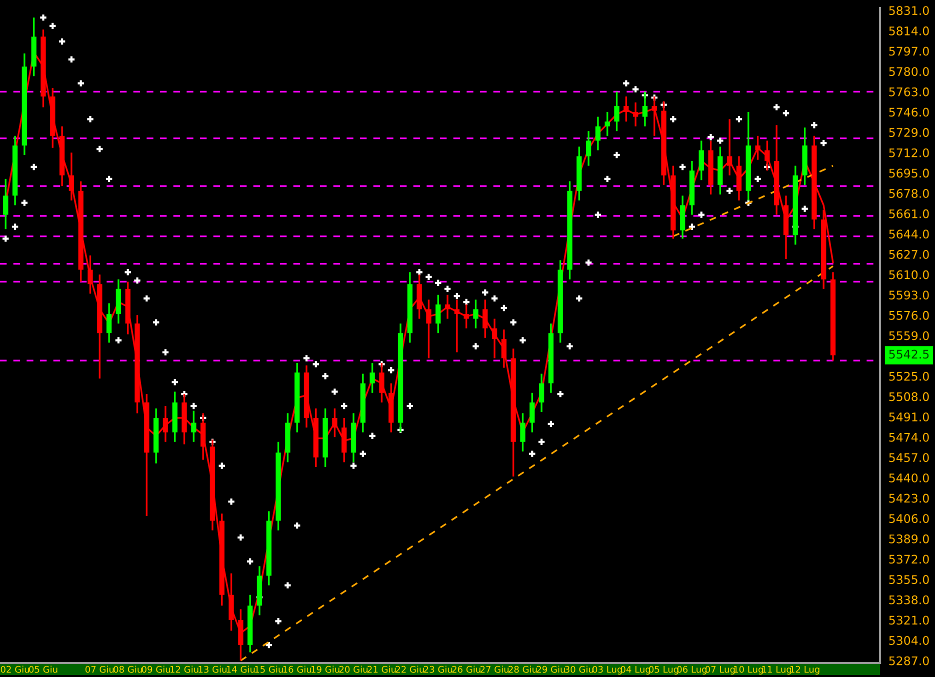 This screenshot has height=677, width=935. Describe the element at coordinates (909, 559) in the screenshot. I see `y-tick-label: 5372.0` at that location.